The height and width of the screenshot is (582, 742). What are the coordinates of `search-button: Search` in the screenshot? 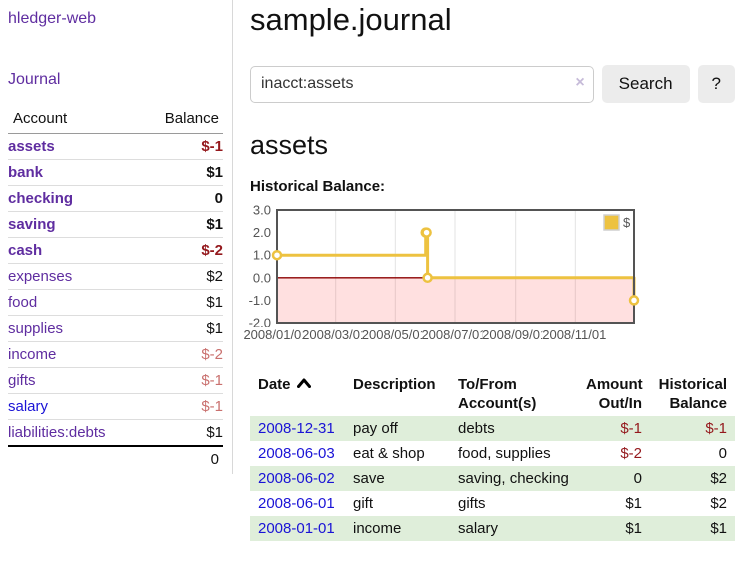 It's located at (645, 84).